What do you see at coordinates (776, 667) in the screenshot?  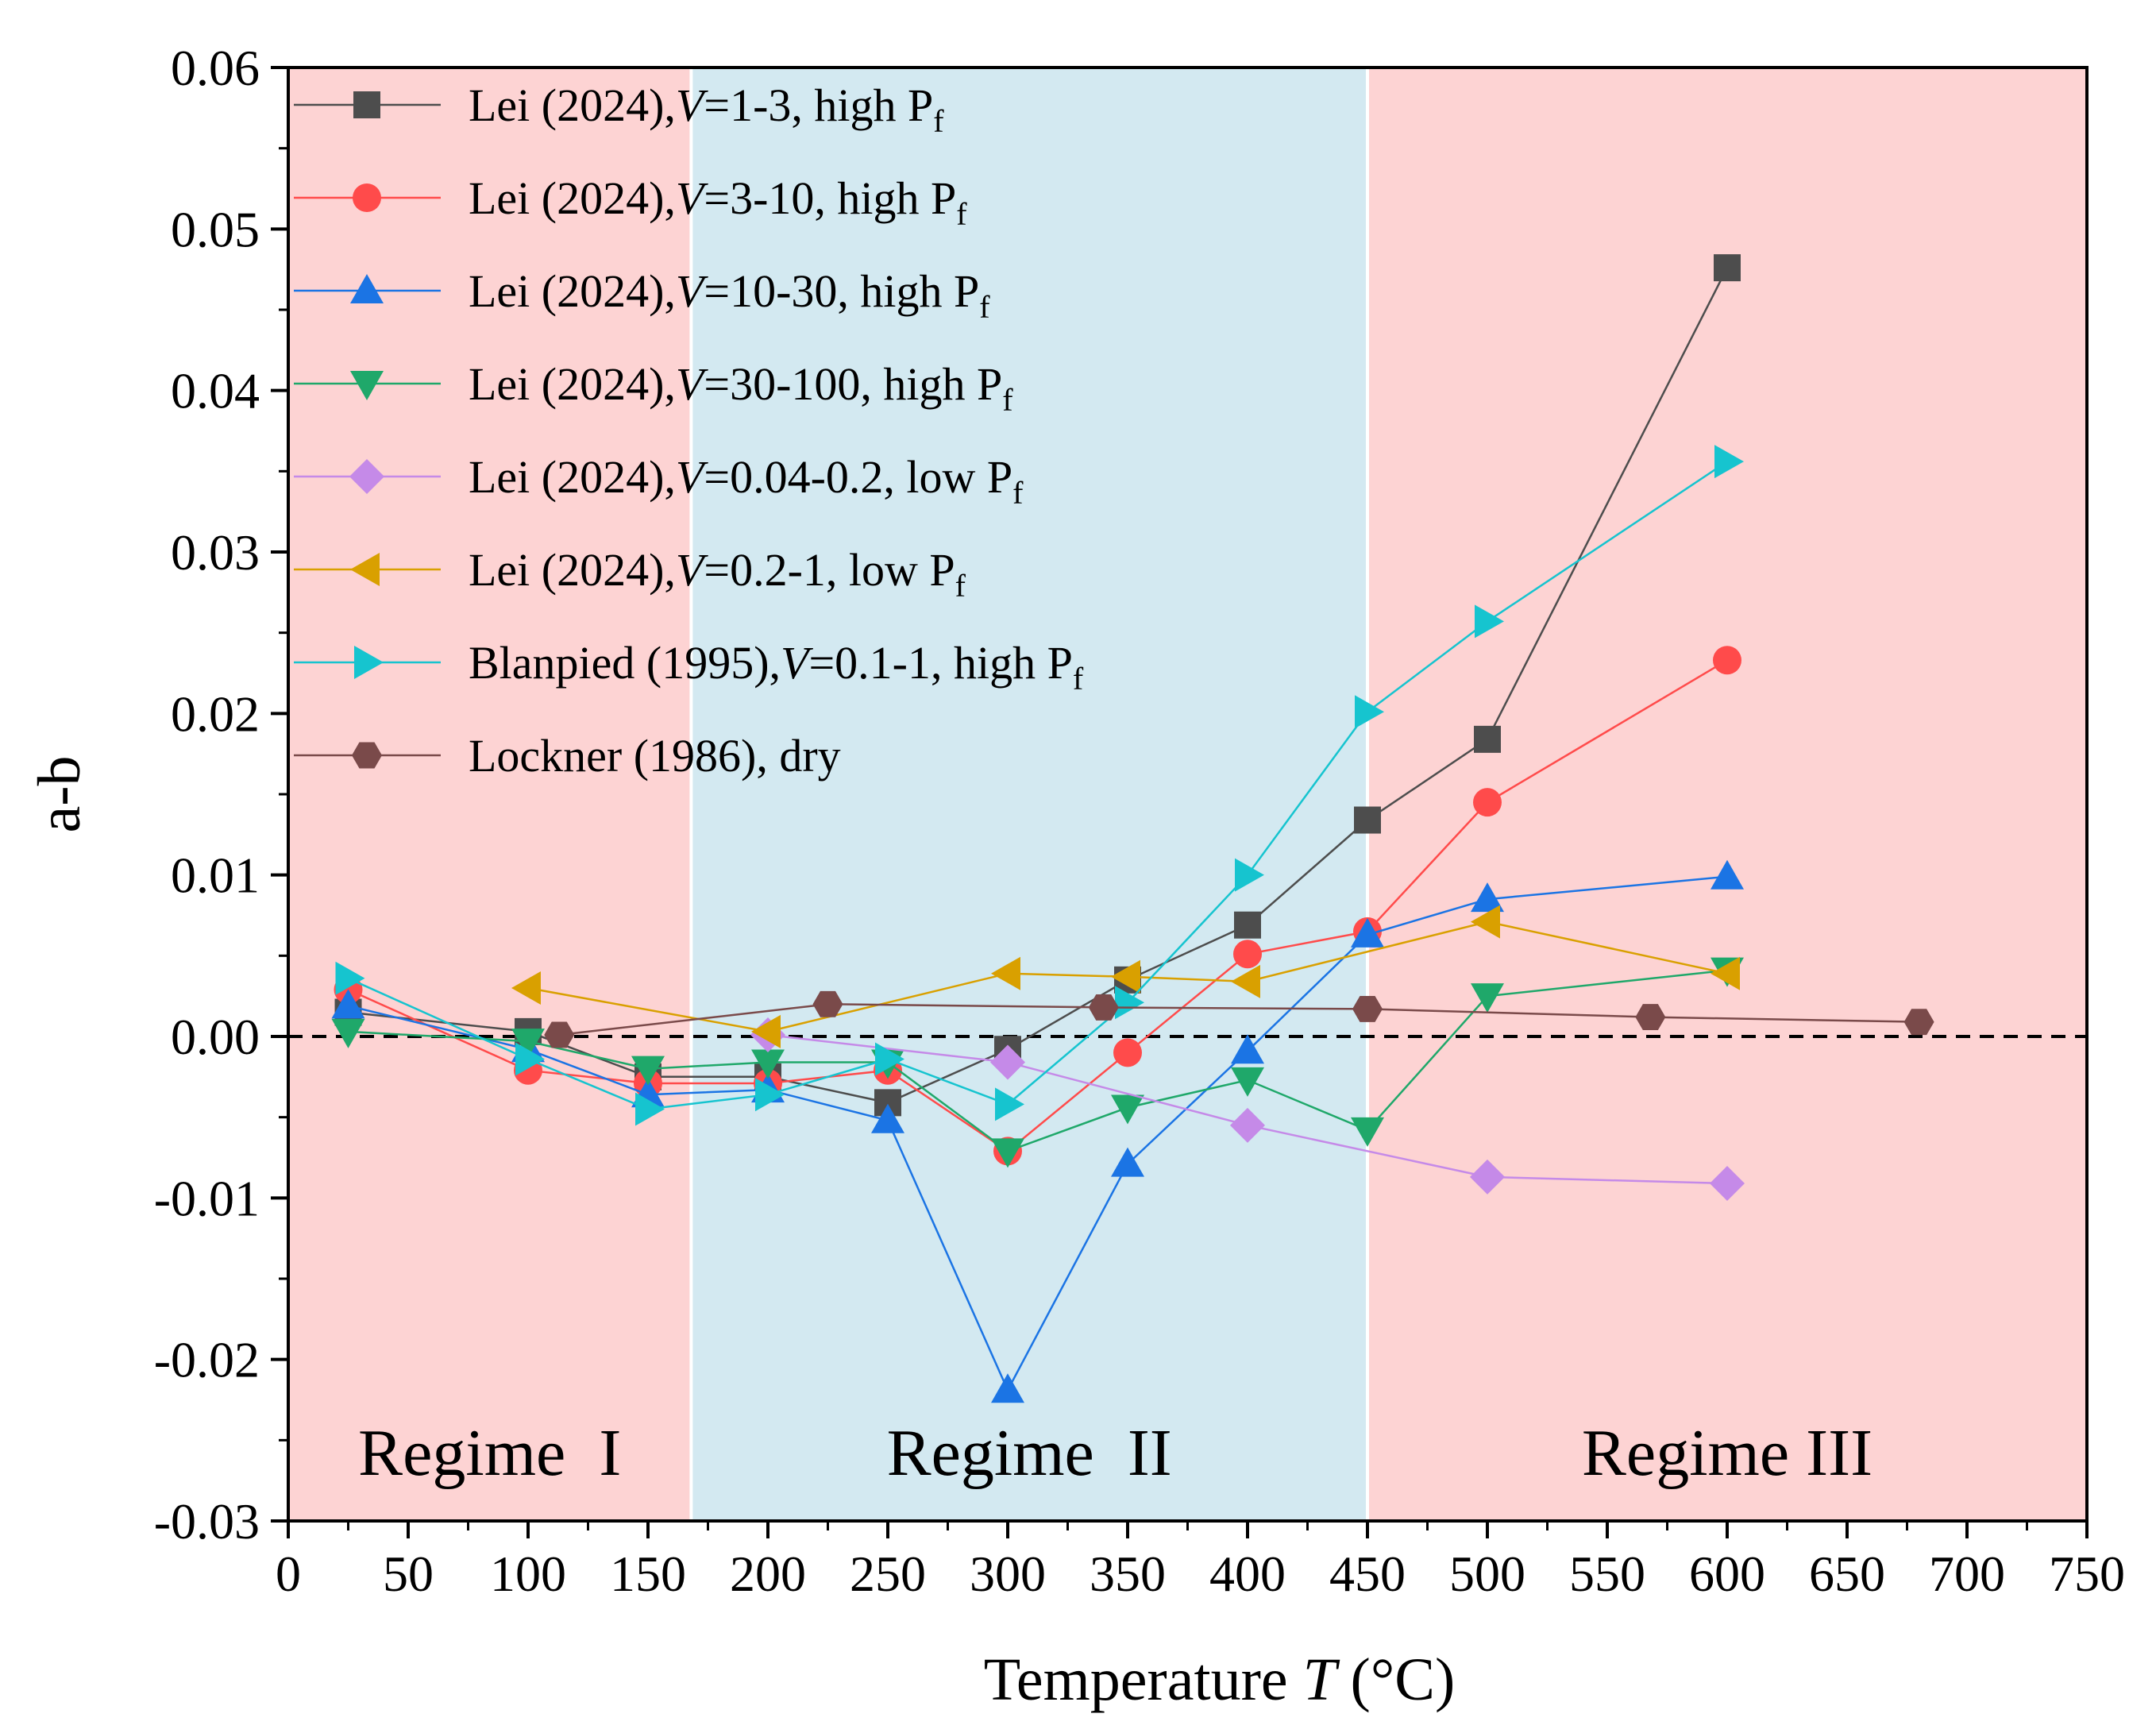 I see `legend-label-7: Blanpied (1995),V=0.1-1, high Pf` at bounding box center [776, 667].